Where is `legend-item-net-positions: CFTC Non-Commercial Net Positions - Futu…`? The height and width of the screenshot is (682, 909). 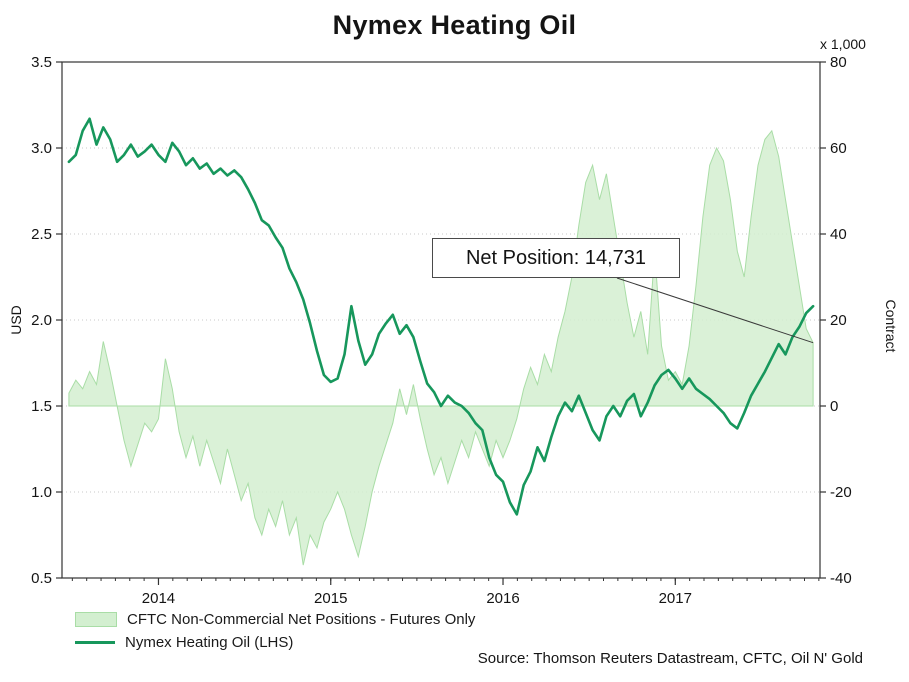 legend-item-net-positions: CFTC Non-Commercial Net Positions - Futu… is located at coordinates (275, 619).